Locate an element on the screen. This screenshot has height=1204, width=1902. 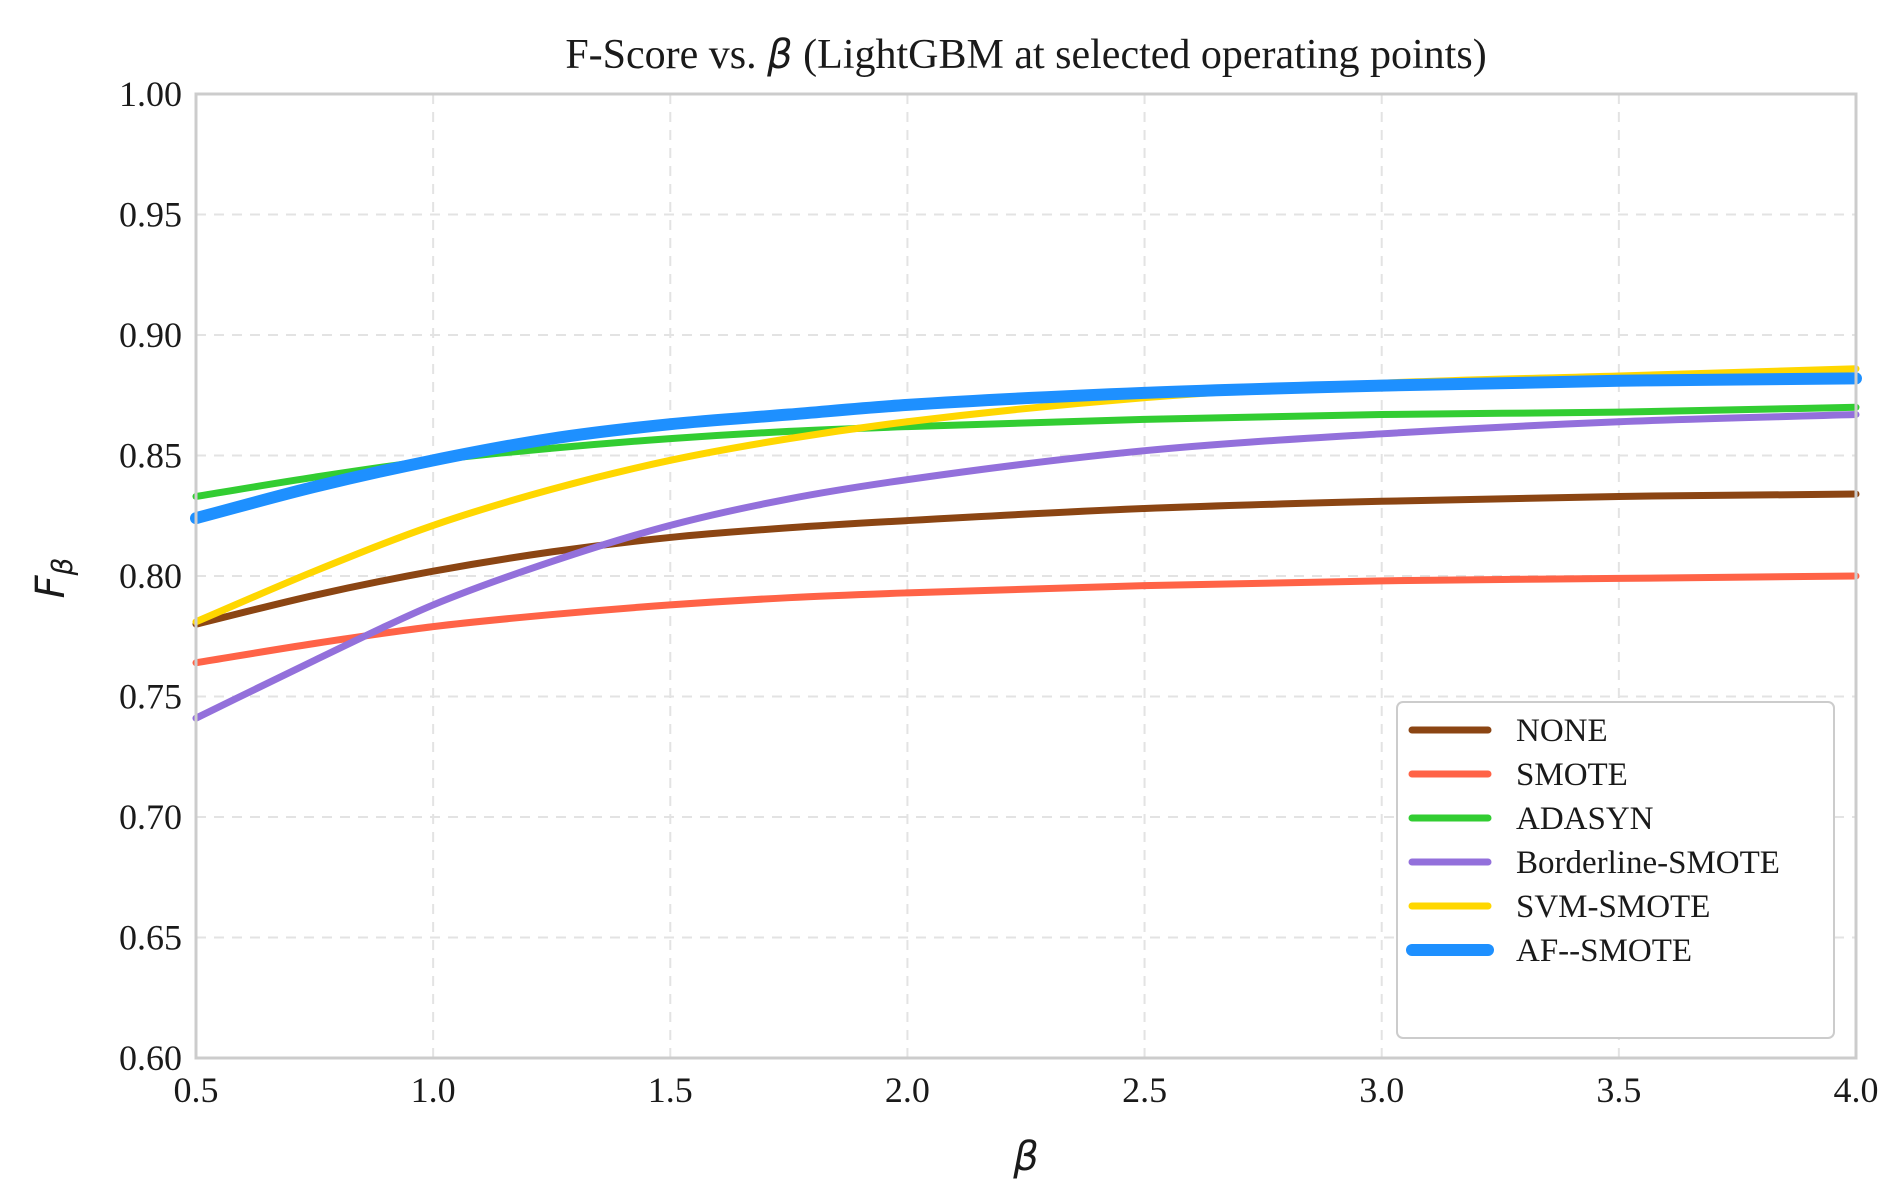
y-tick-label: 1.00 is located at coordinates (150, 94).